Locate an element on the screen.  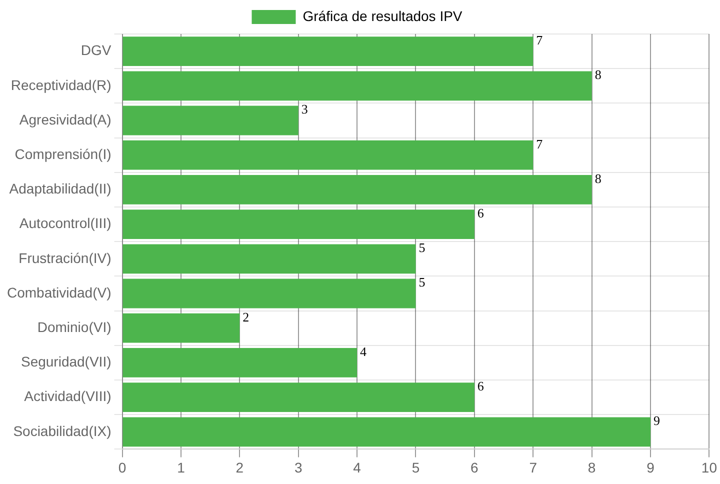
x-tick-label: 3 is located at coordinates (298, 467).